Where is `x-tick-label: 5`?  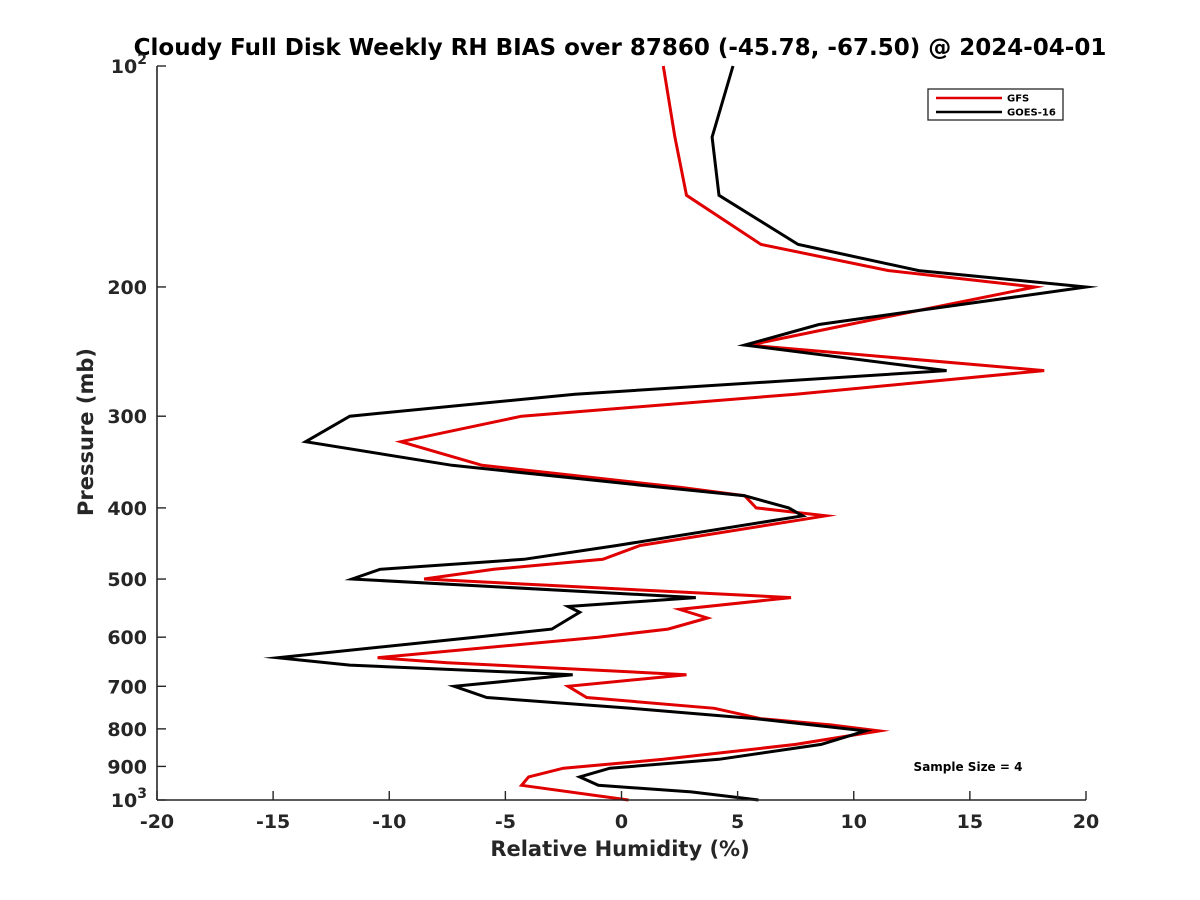 x-tick-label: 5 is located at coordinates (737, 822).